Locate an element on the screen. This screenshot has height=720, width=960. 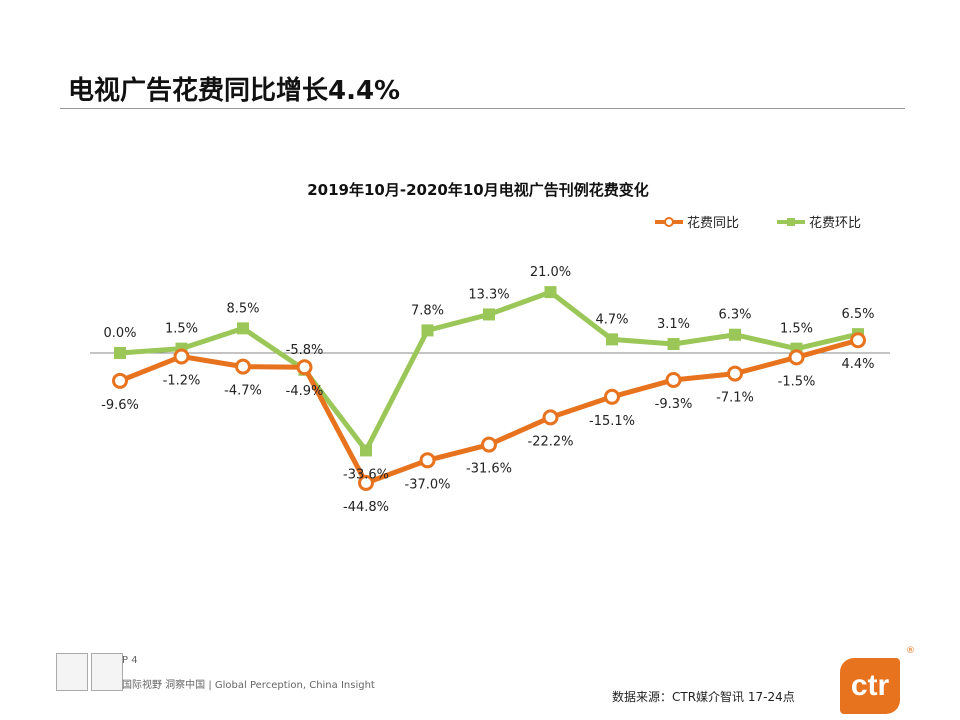
certification-logos is located at coordinates (89, 672).